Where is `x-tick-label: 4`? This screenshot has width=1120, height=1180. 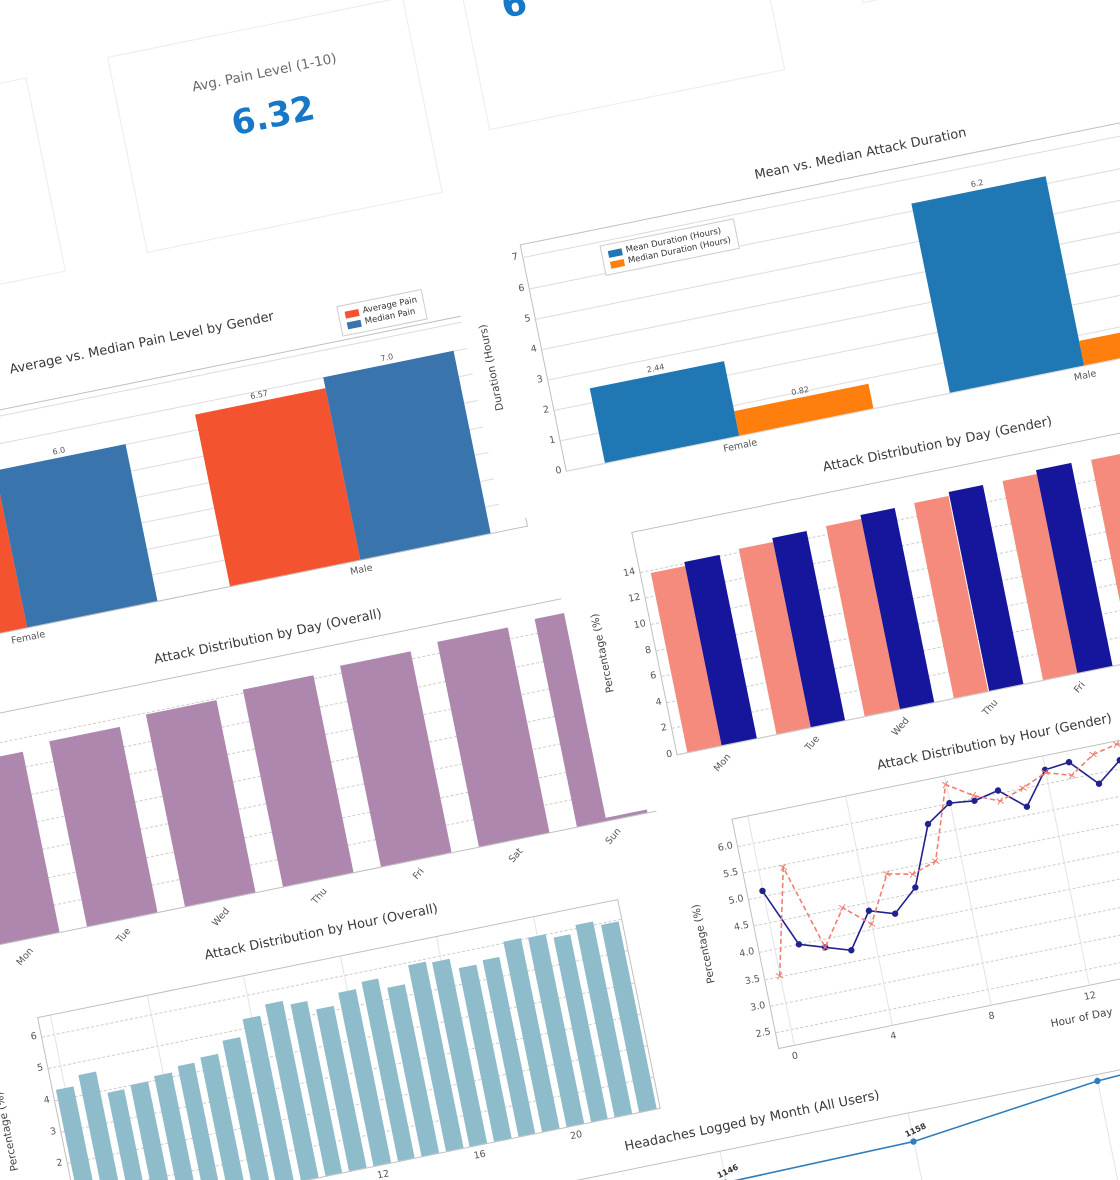 x-tick-label: 4 is located at coordinates (893, 1036).